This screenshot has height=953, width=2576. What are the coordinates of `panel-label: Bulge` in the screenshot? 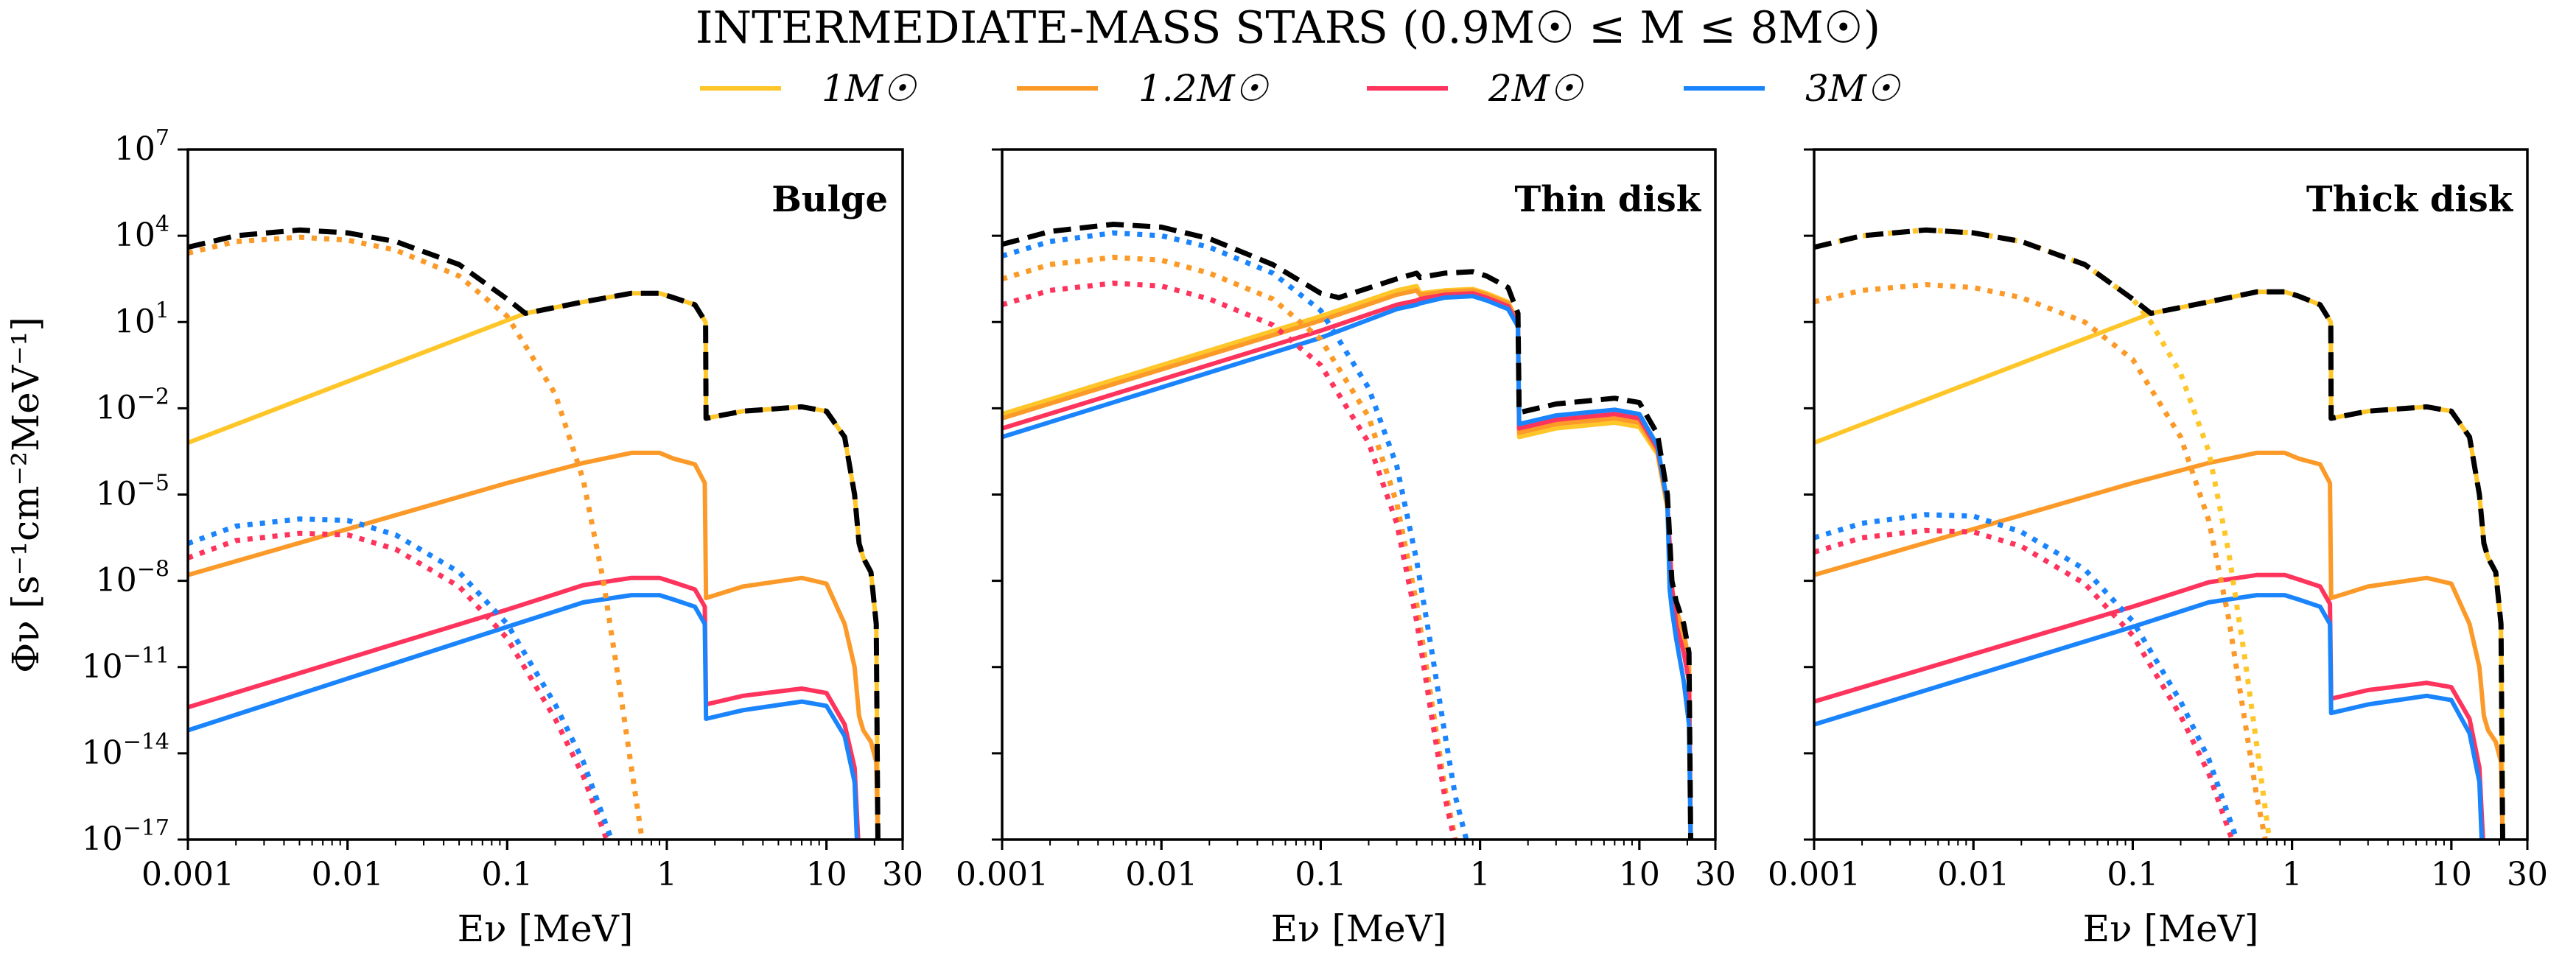 It's located at (829, 199).